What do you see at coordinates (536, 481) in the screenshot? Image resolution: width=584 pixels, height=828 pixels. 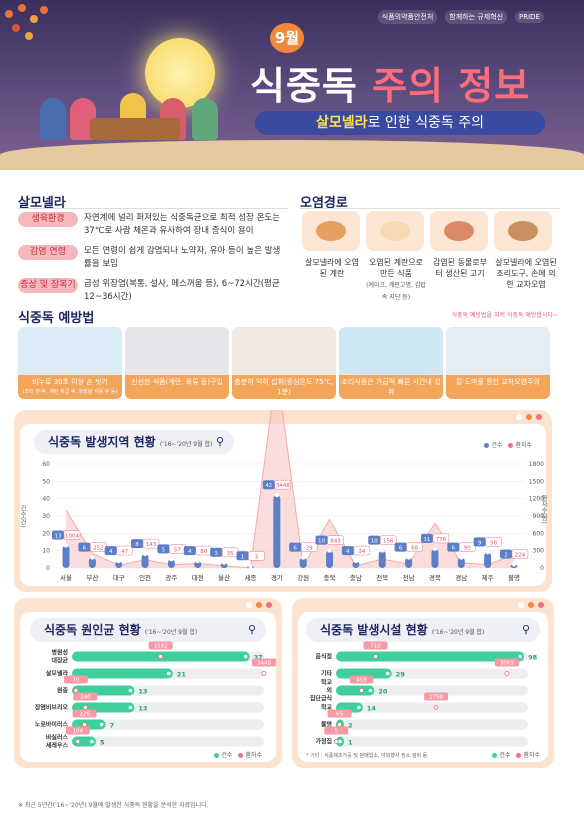 I see `y2-tick-label: 1500` at bounding box center [536, 481].